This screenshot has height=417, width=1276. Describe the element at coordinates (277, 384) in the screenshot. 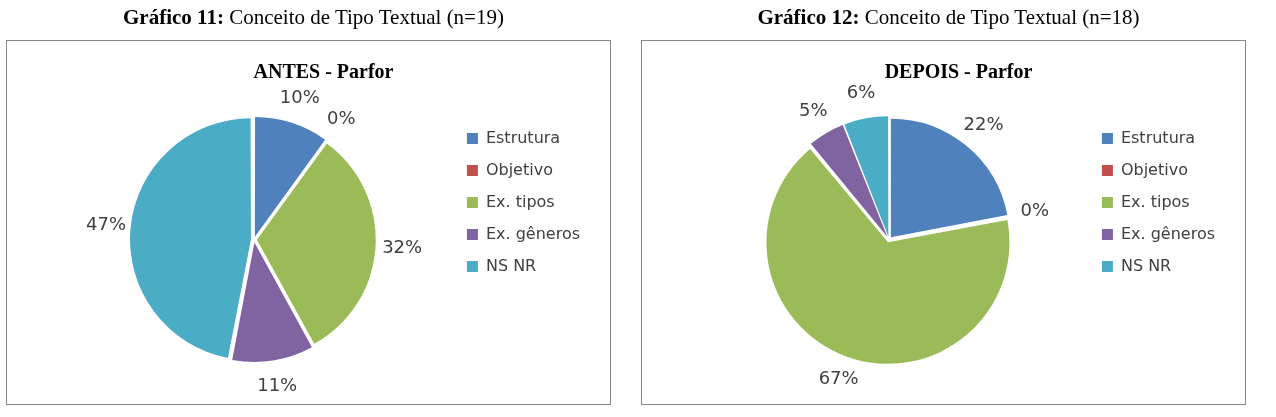

I see `data-label: 11%` at that location.